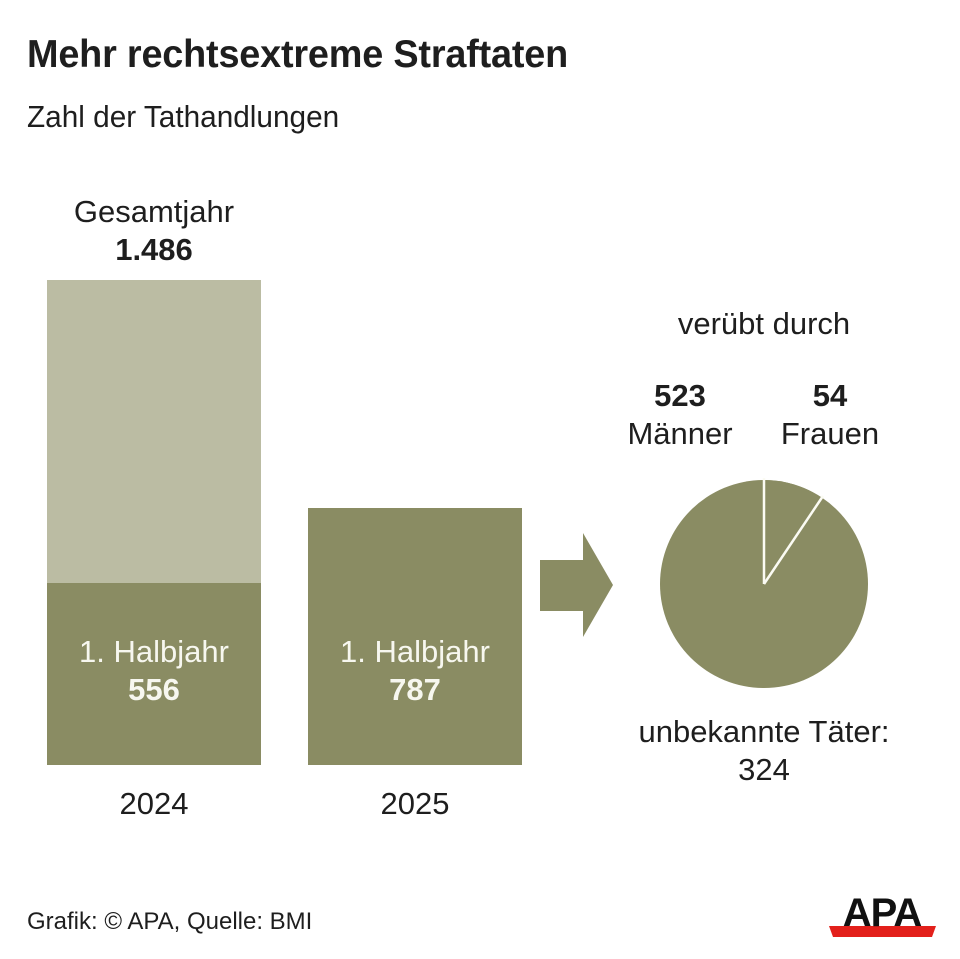 The height and width of the screenshot is (959, 960). Describe the element at coordinates (680, 415) in the screenshot. I see `men-label-group: 523 Männer` at that location.